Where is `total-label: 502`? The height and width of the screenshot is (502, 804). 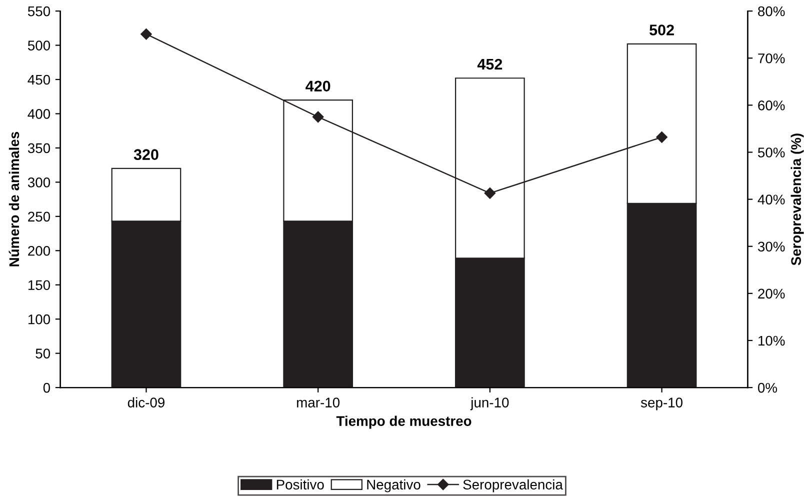 total-label: 502 is located at coordinates (662, 30).